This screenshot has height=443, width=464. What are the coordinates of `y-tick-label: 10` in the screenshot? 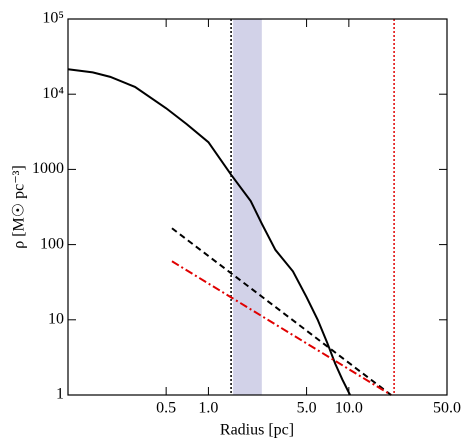 It's located at (56, 318).